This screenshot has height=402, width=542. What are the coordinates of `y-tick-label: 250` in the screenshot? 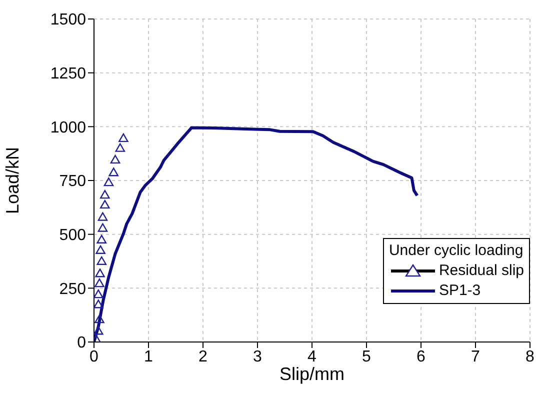 It's located at (72, 289).